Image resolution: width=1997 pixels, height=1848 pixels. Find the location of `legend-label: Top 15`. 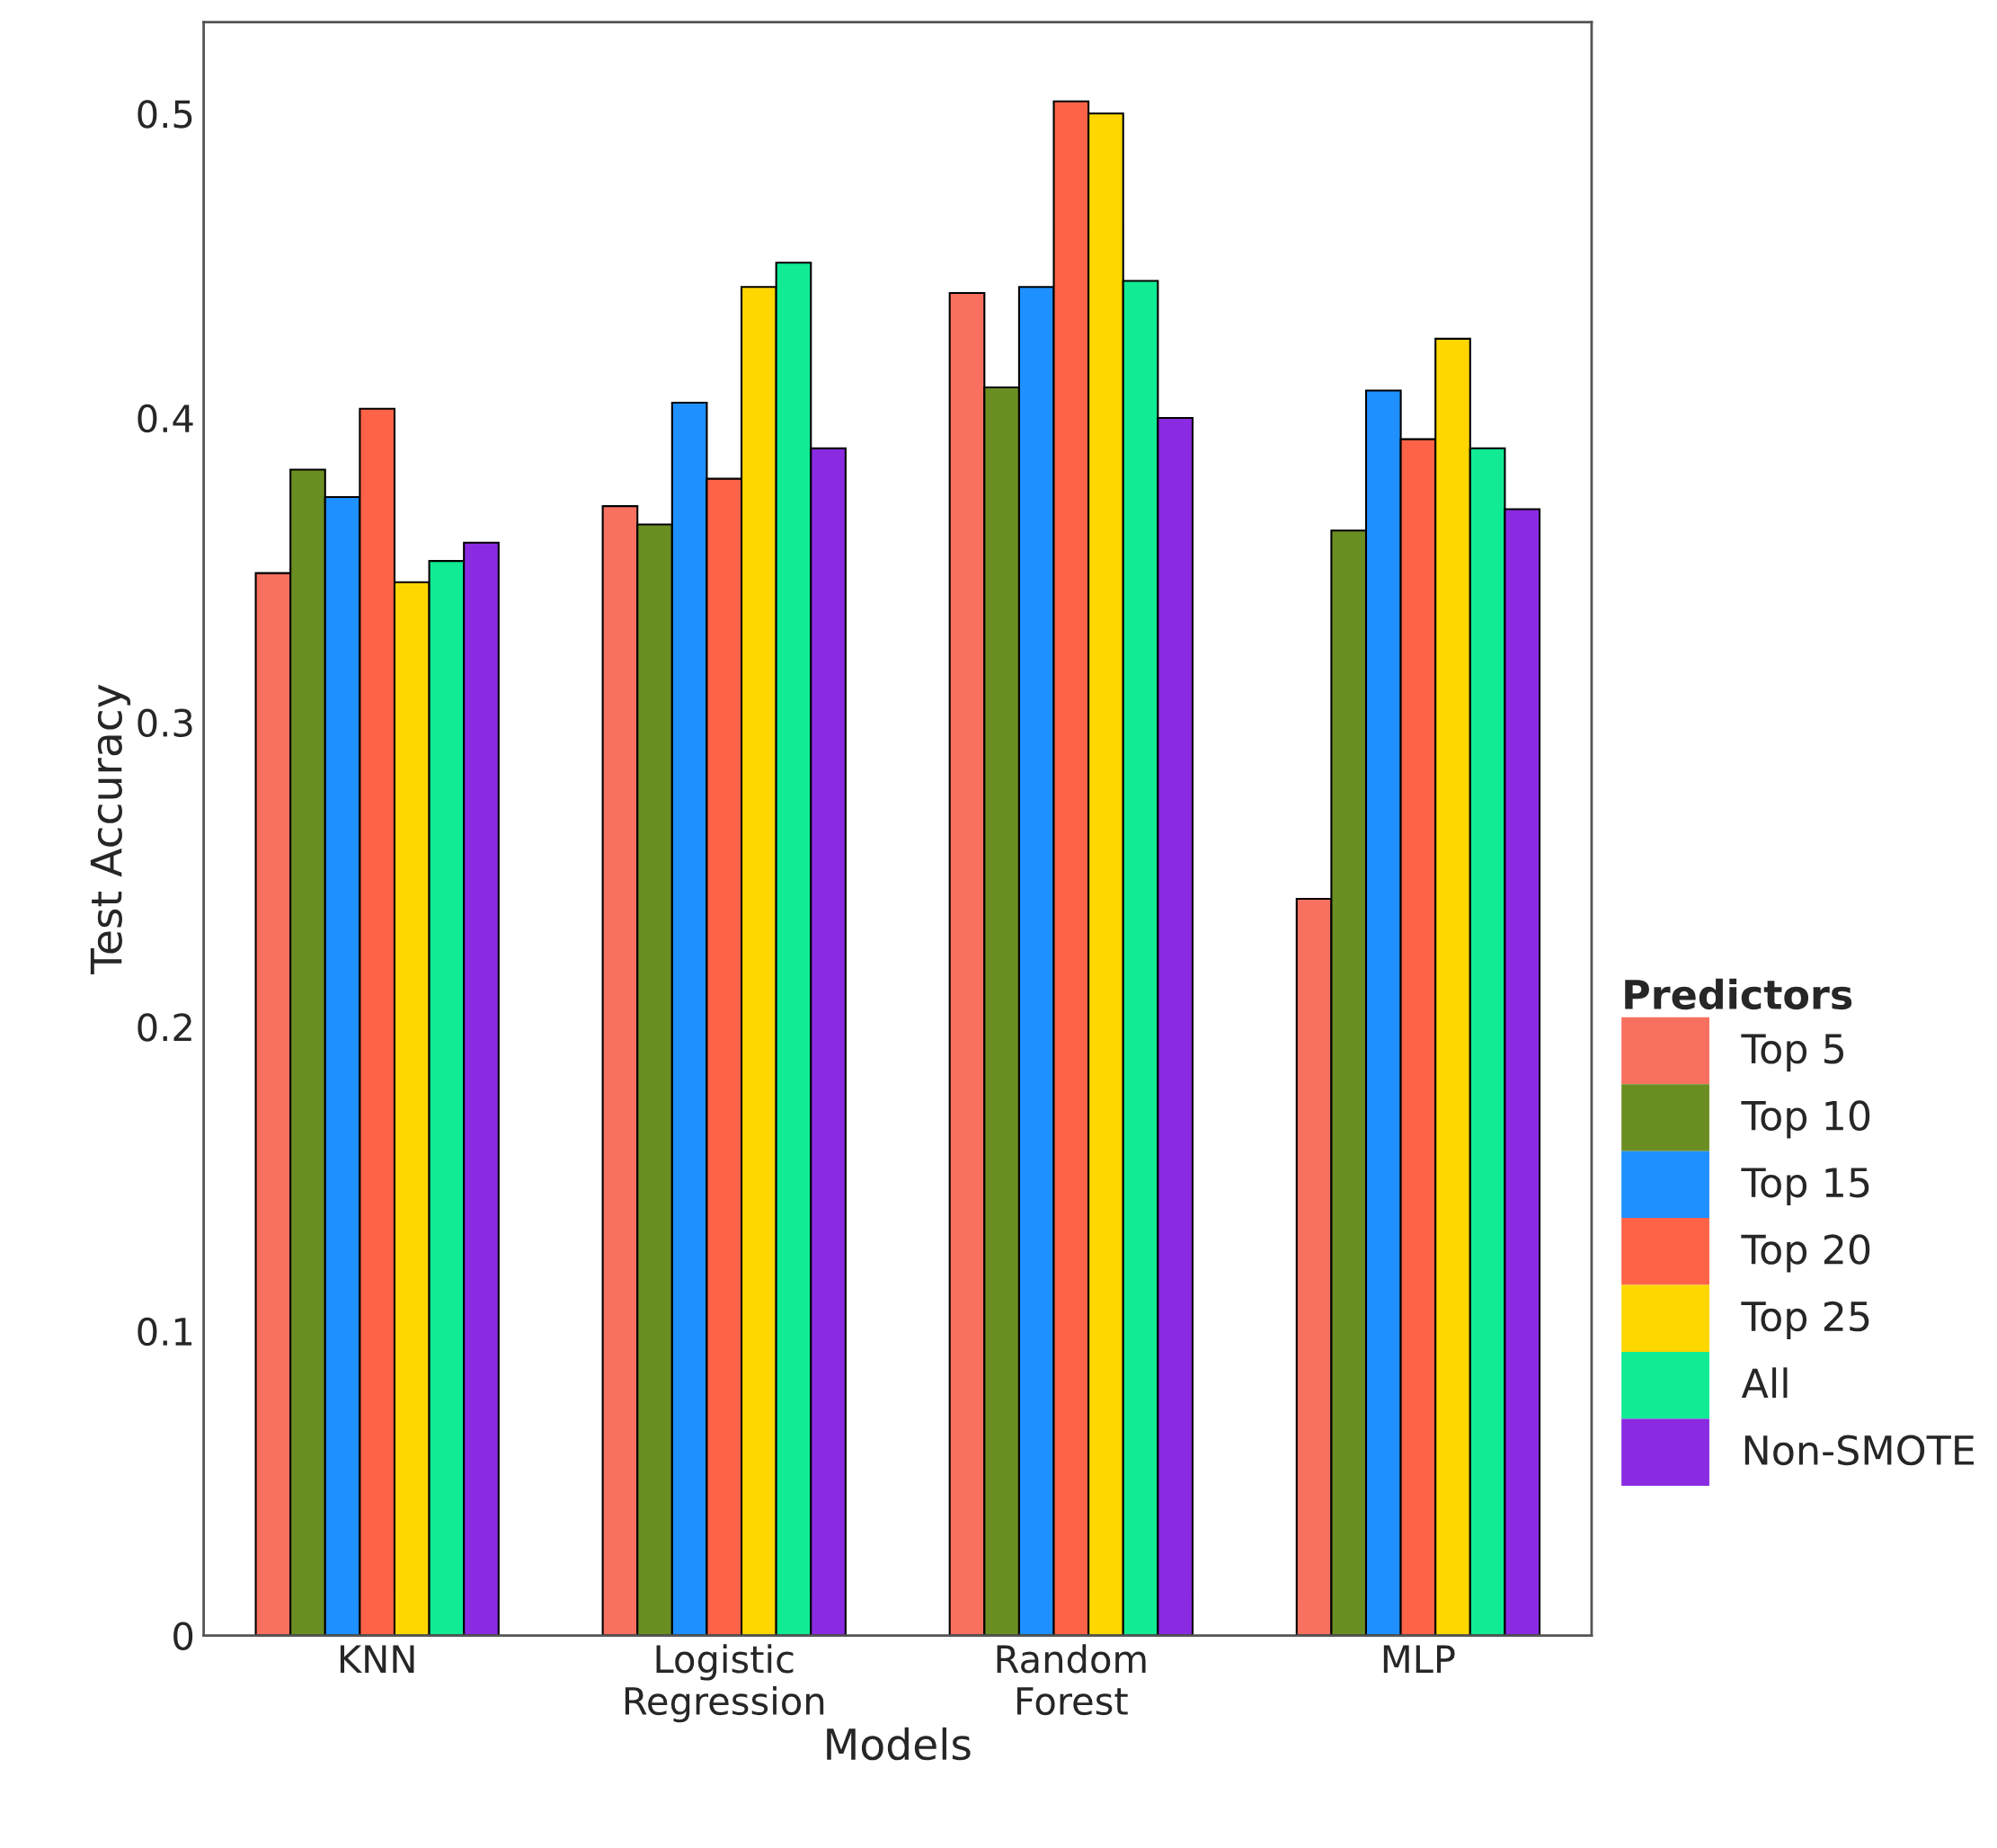

legend-label: Top 15 is located at coordinates (1805, 1187).